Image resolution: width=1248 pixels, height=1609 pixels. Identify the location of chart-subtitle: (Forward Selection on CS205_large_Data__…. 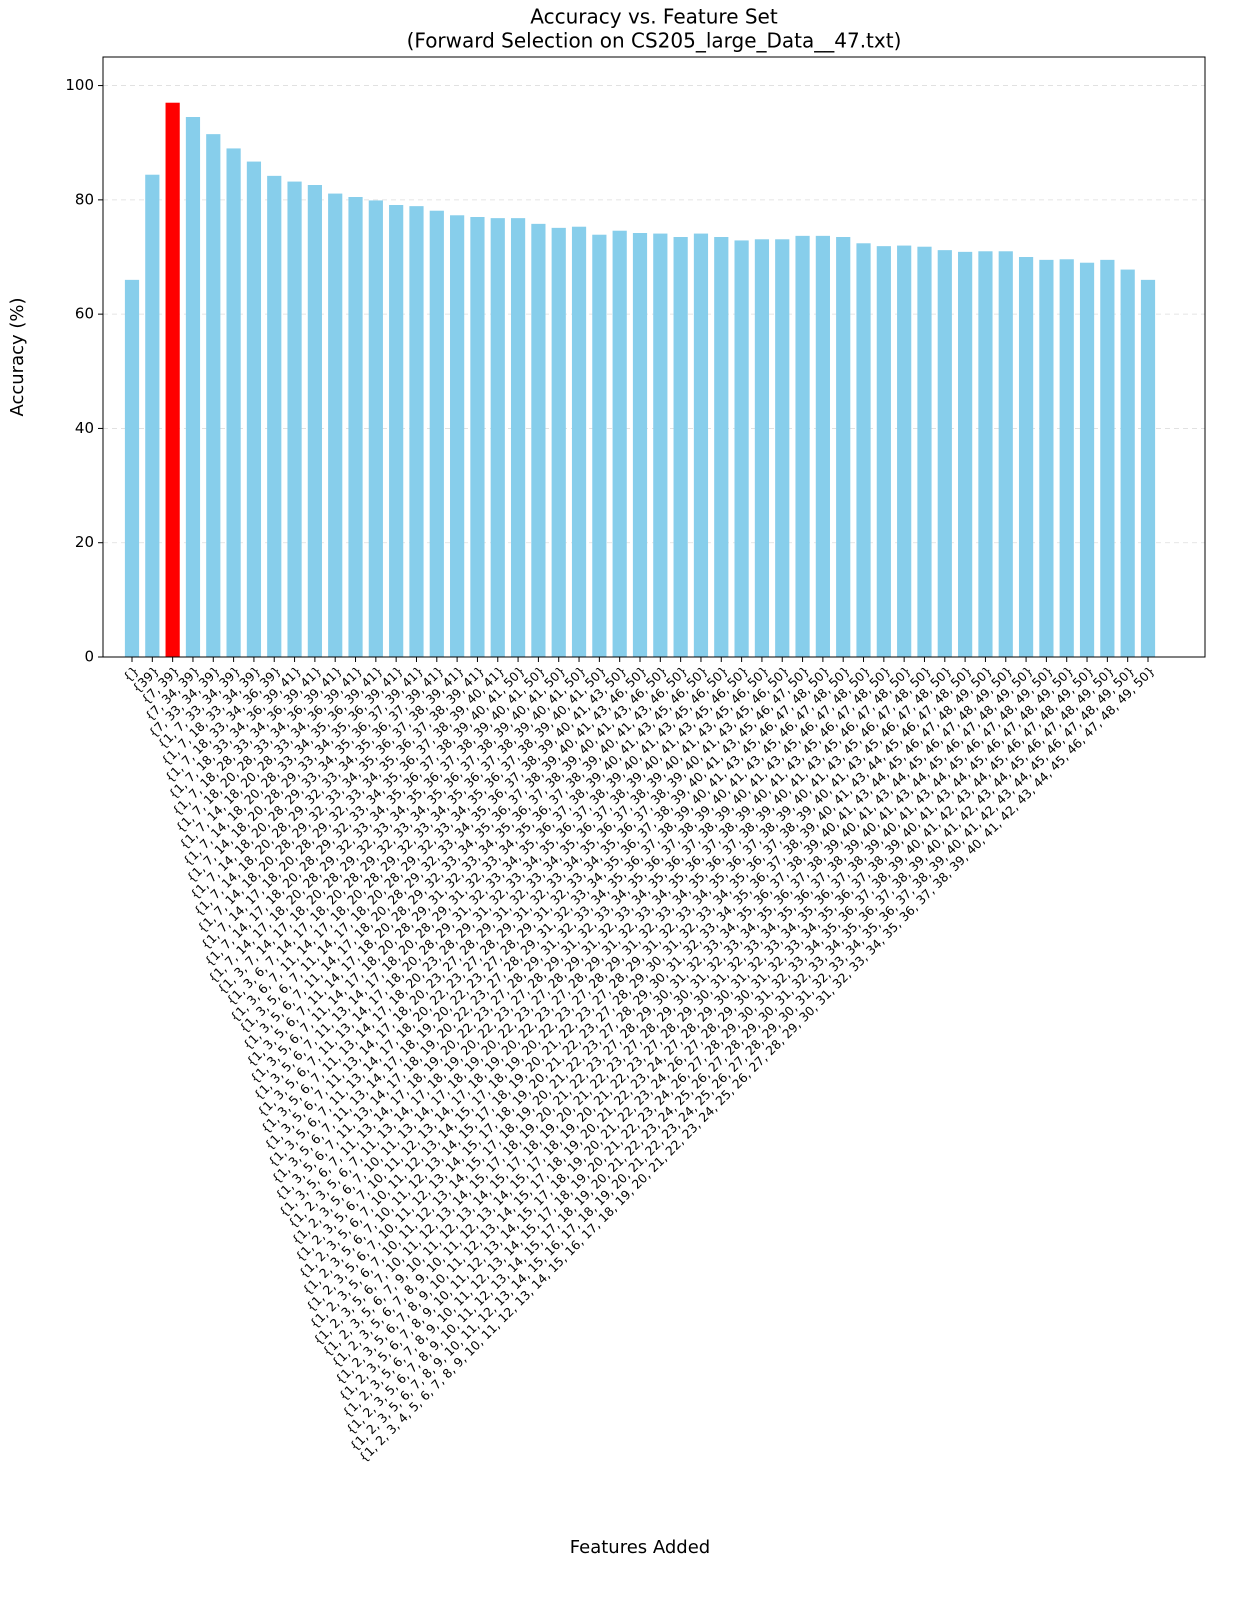
(654, 41).